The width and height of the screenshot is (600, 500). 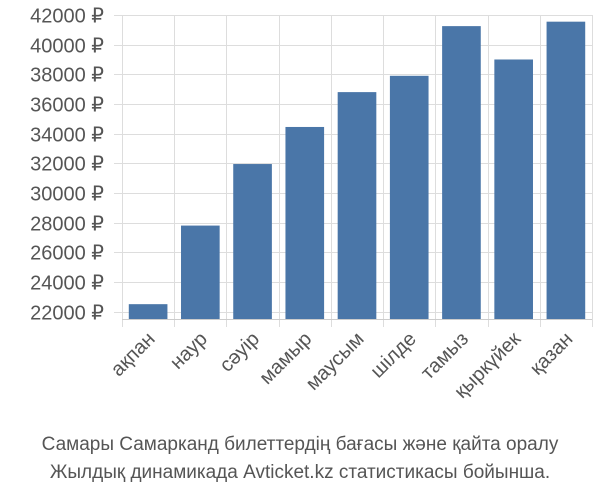 What do you see at coordinates (335, 361) in the screenshot?
I see `x-tick-label: маусым` at bounding box center [335, 361].